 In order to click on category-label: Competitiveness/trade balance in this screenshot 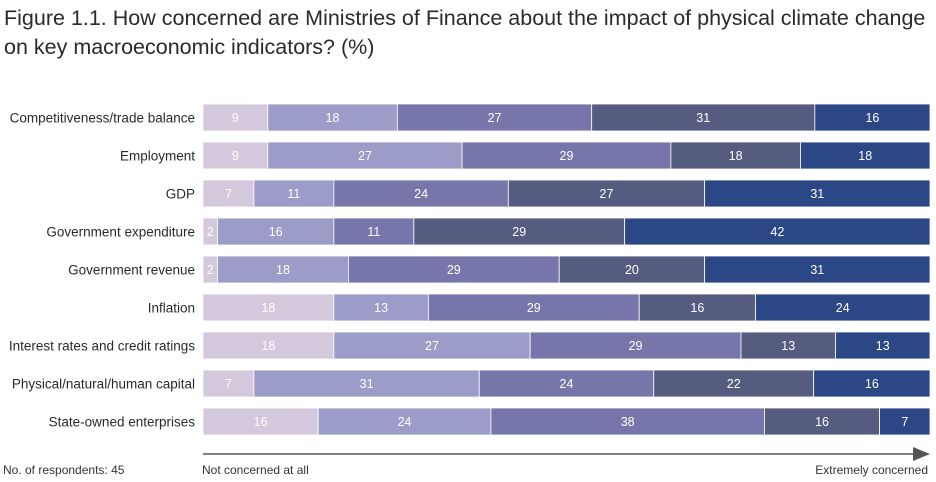, I will do `click(102, 118)`.